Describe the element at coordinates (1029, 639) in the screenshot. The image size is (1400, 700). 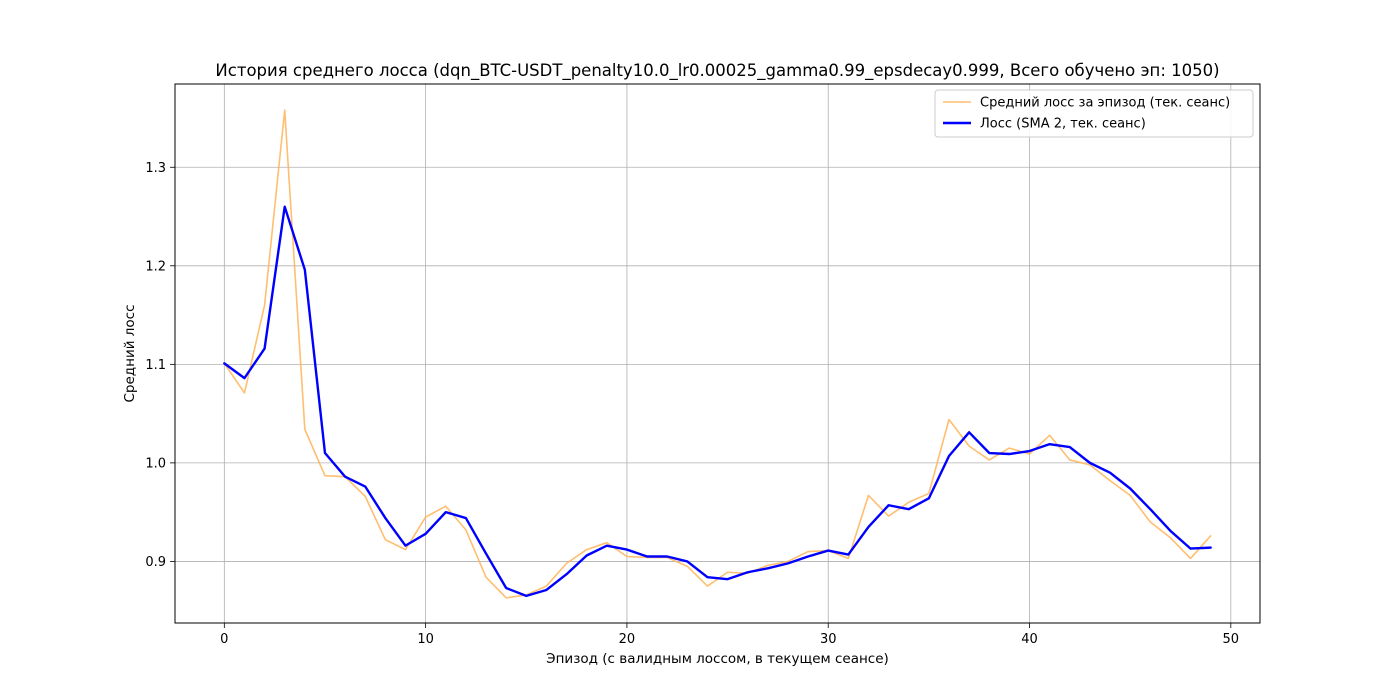
I see `x-tick-label: 40` at that location.